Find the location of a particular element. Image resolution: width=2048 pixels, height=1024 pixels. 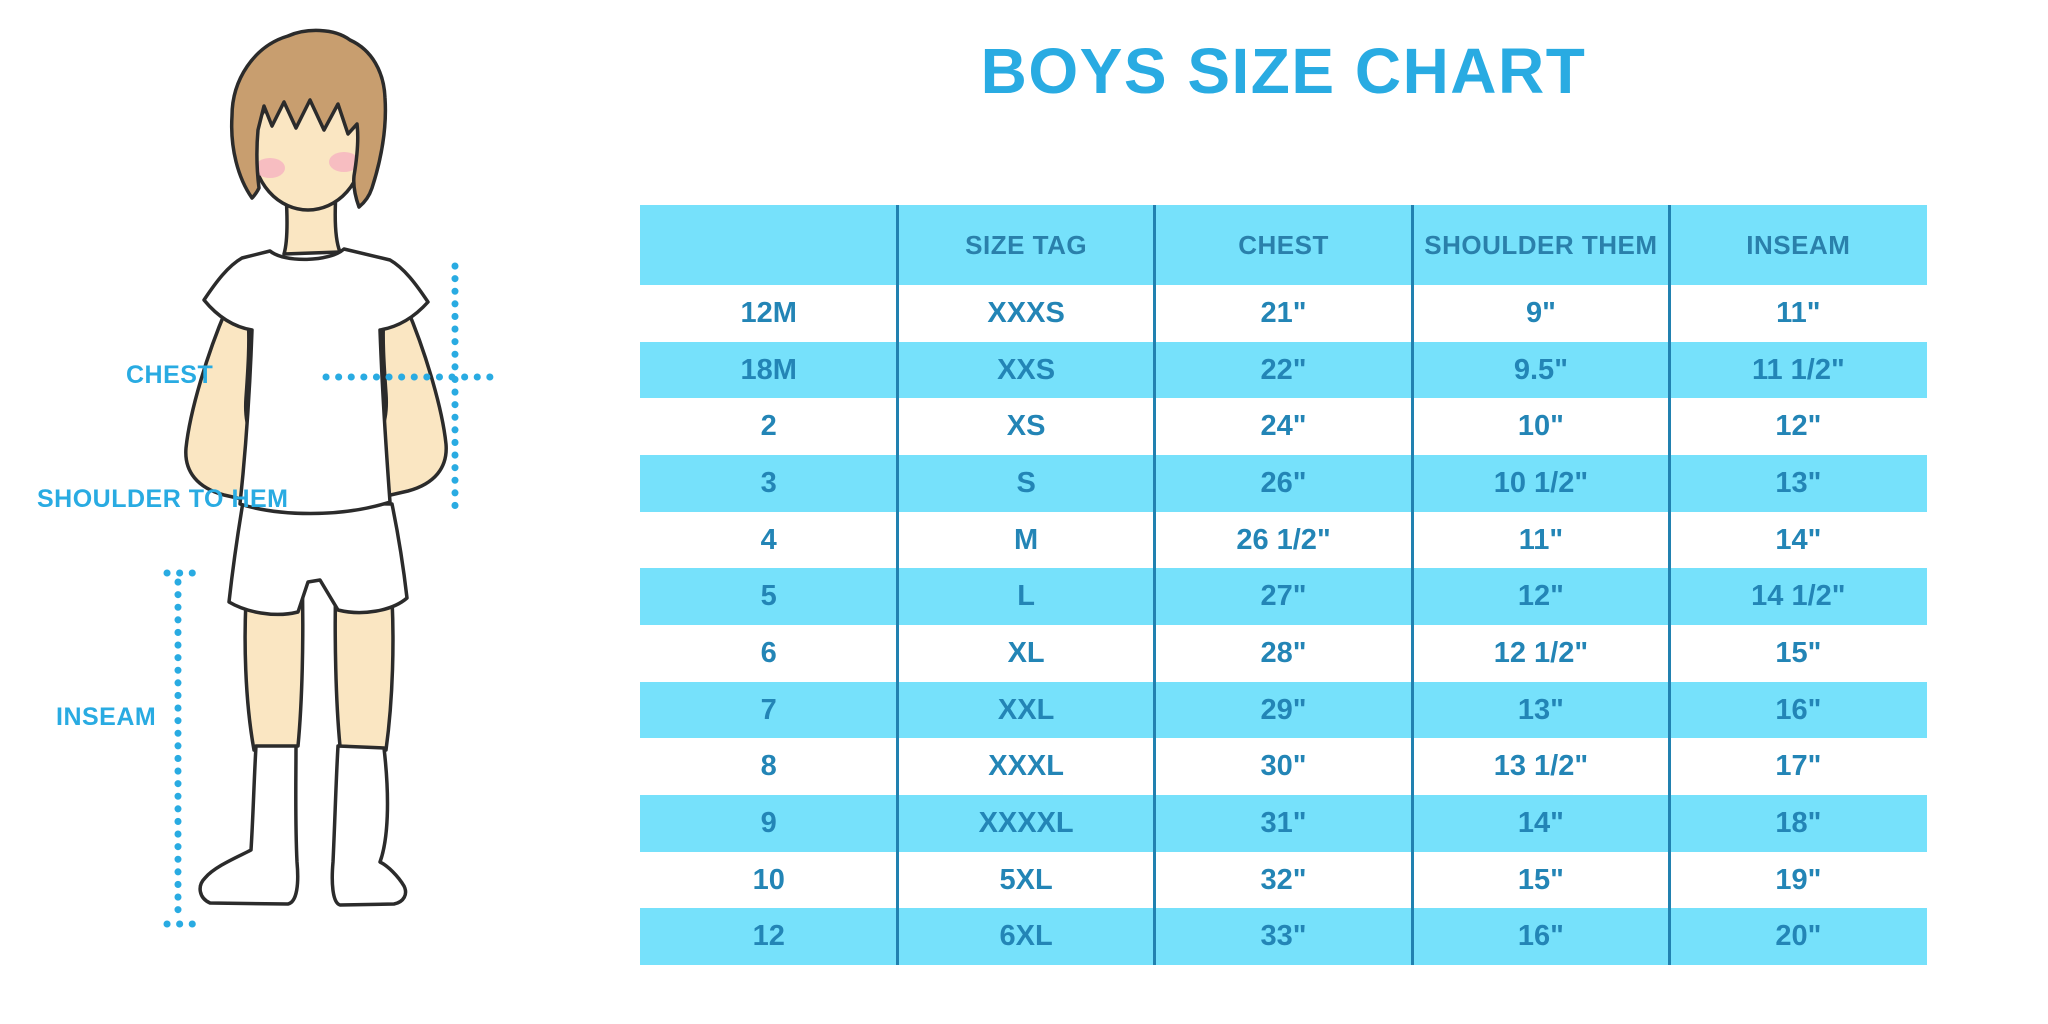

table-cell: 14 1/2" is located at coordinates (1798, 596).